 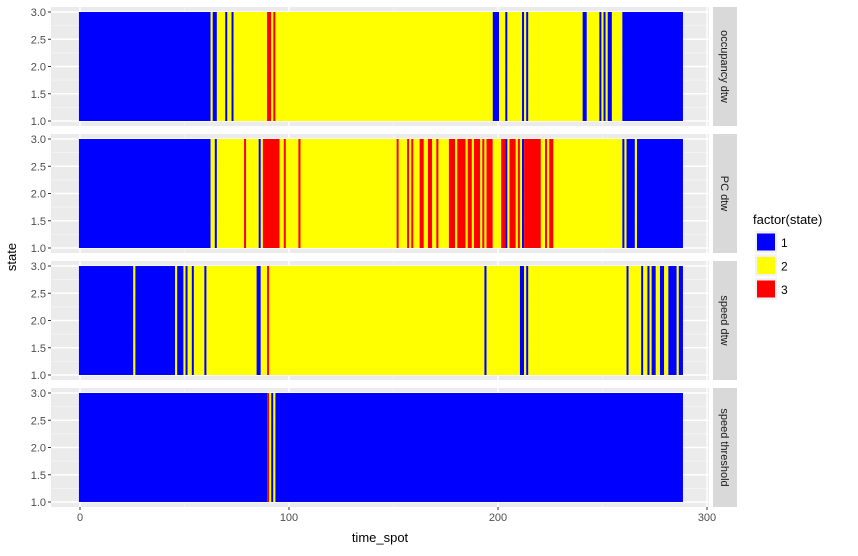 I want to click on x-tick-label: 0, so click(x=80, y=518).